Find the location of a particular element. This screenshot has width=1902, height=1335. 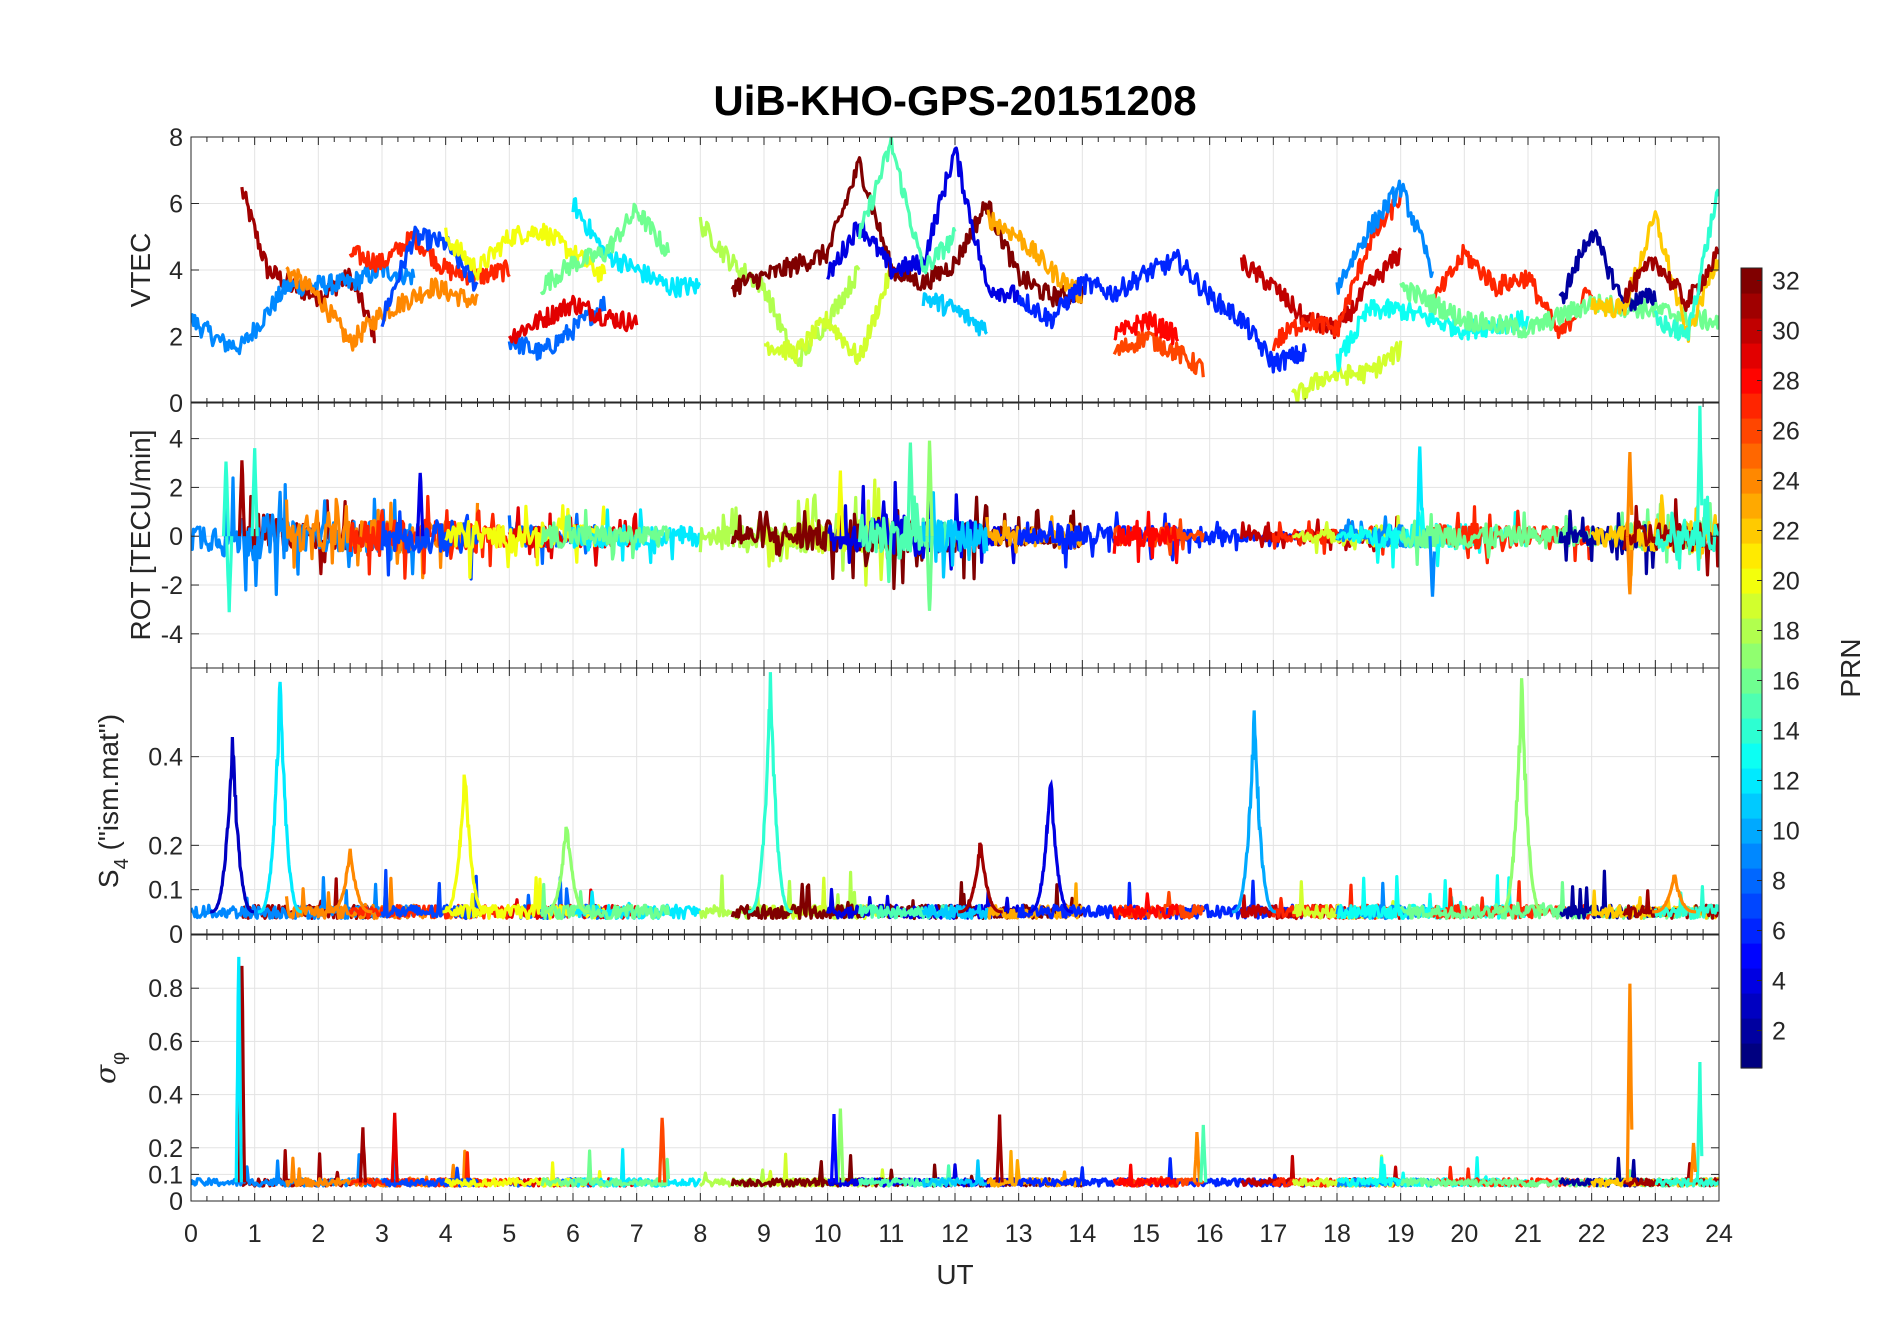

colorbar-tick-label: 2 is located at coordinates (1779, 1032).